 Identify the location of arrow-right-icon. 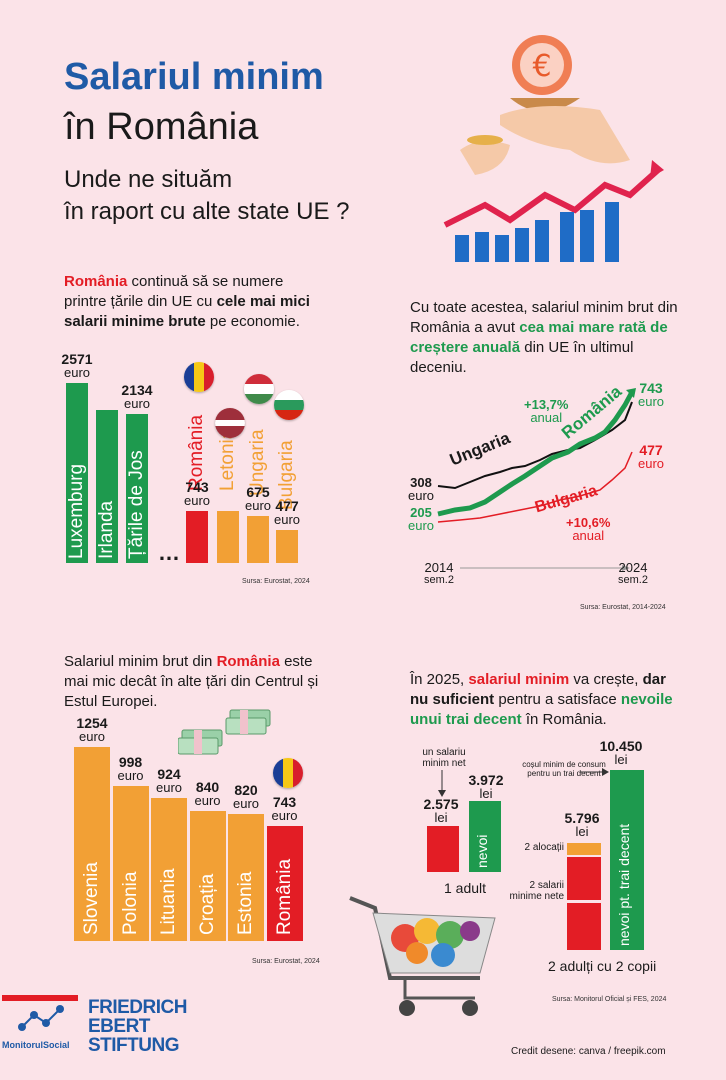
(594, 772).